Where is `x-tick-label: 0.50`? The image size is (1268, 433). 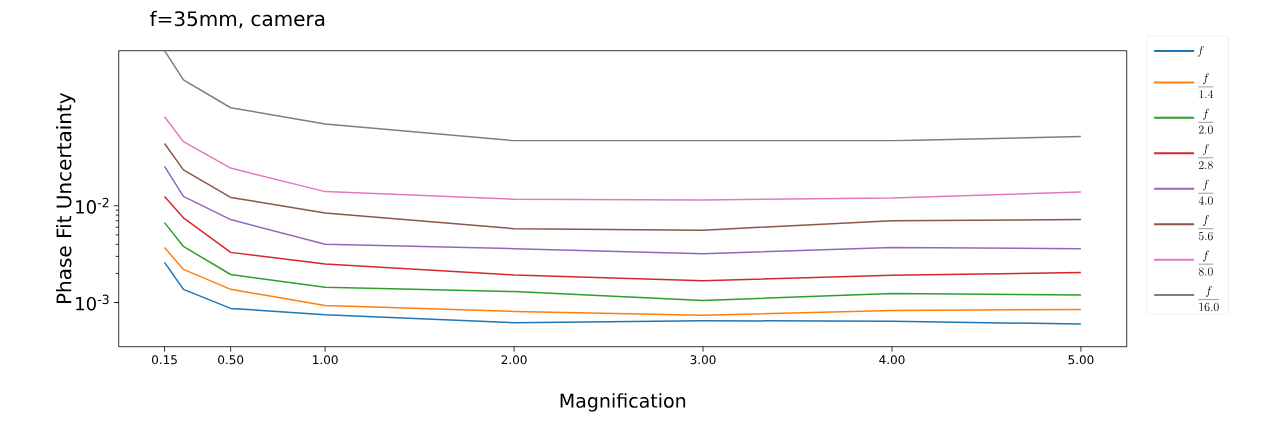
x-tick-label: 0.50 is located at coordinates (231, 360).